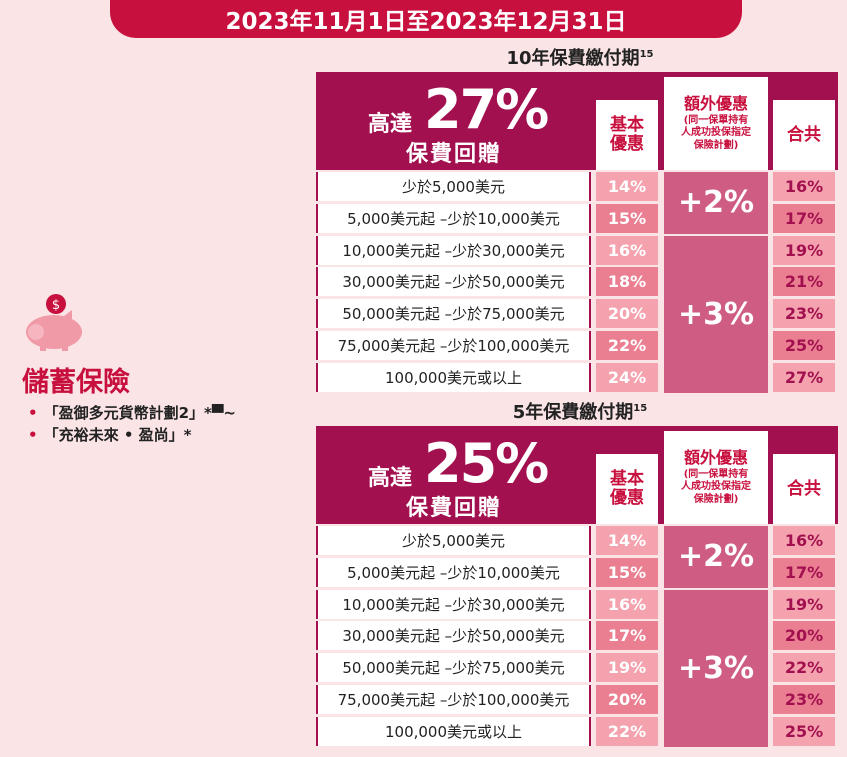 The height and width of the screenshot is (757, 847). What do you see at coordinates (580, 58) in the screenshot?
I see `period-title-10yr: 10年保費繳付期15` at bounding box center [580, 58].